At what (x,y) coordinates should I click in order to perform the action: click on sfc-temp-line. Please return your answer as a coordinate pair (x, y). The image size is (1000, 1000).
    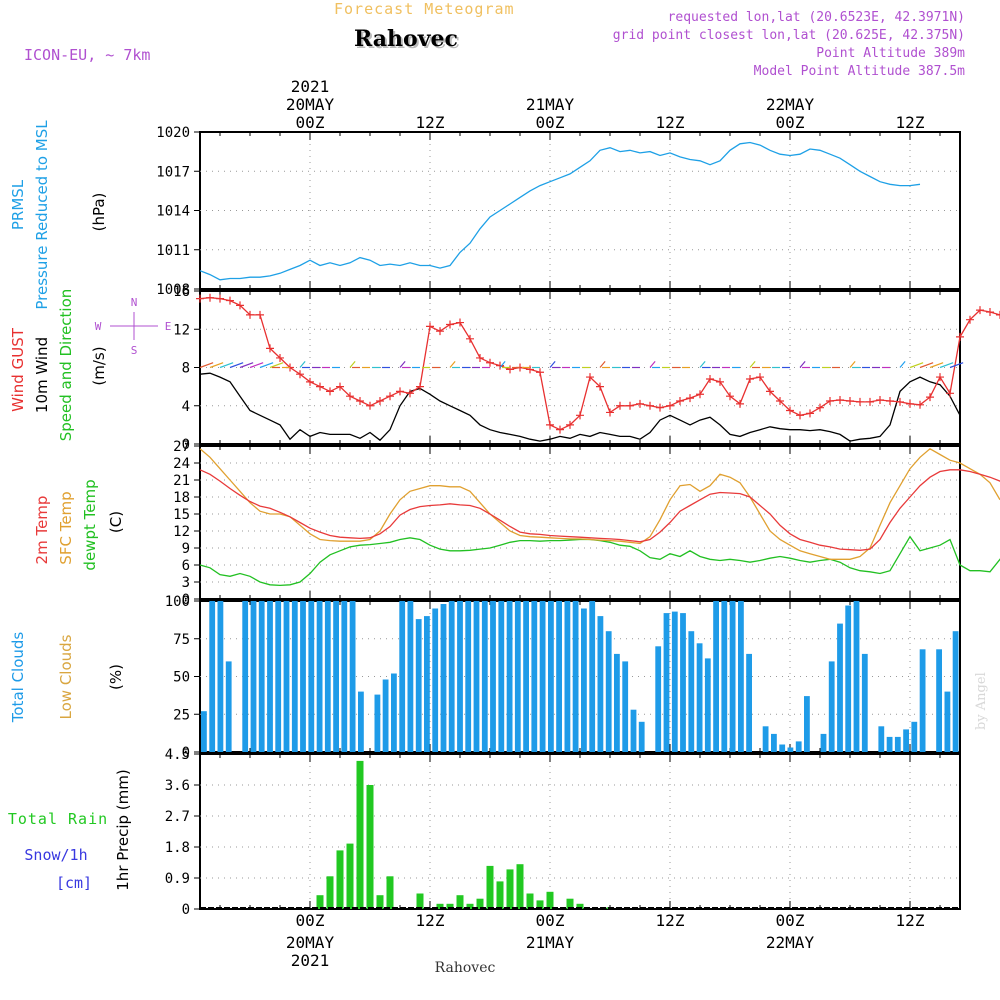
    Looking at the image, I should click on (599, 504).